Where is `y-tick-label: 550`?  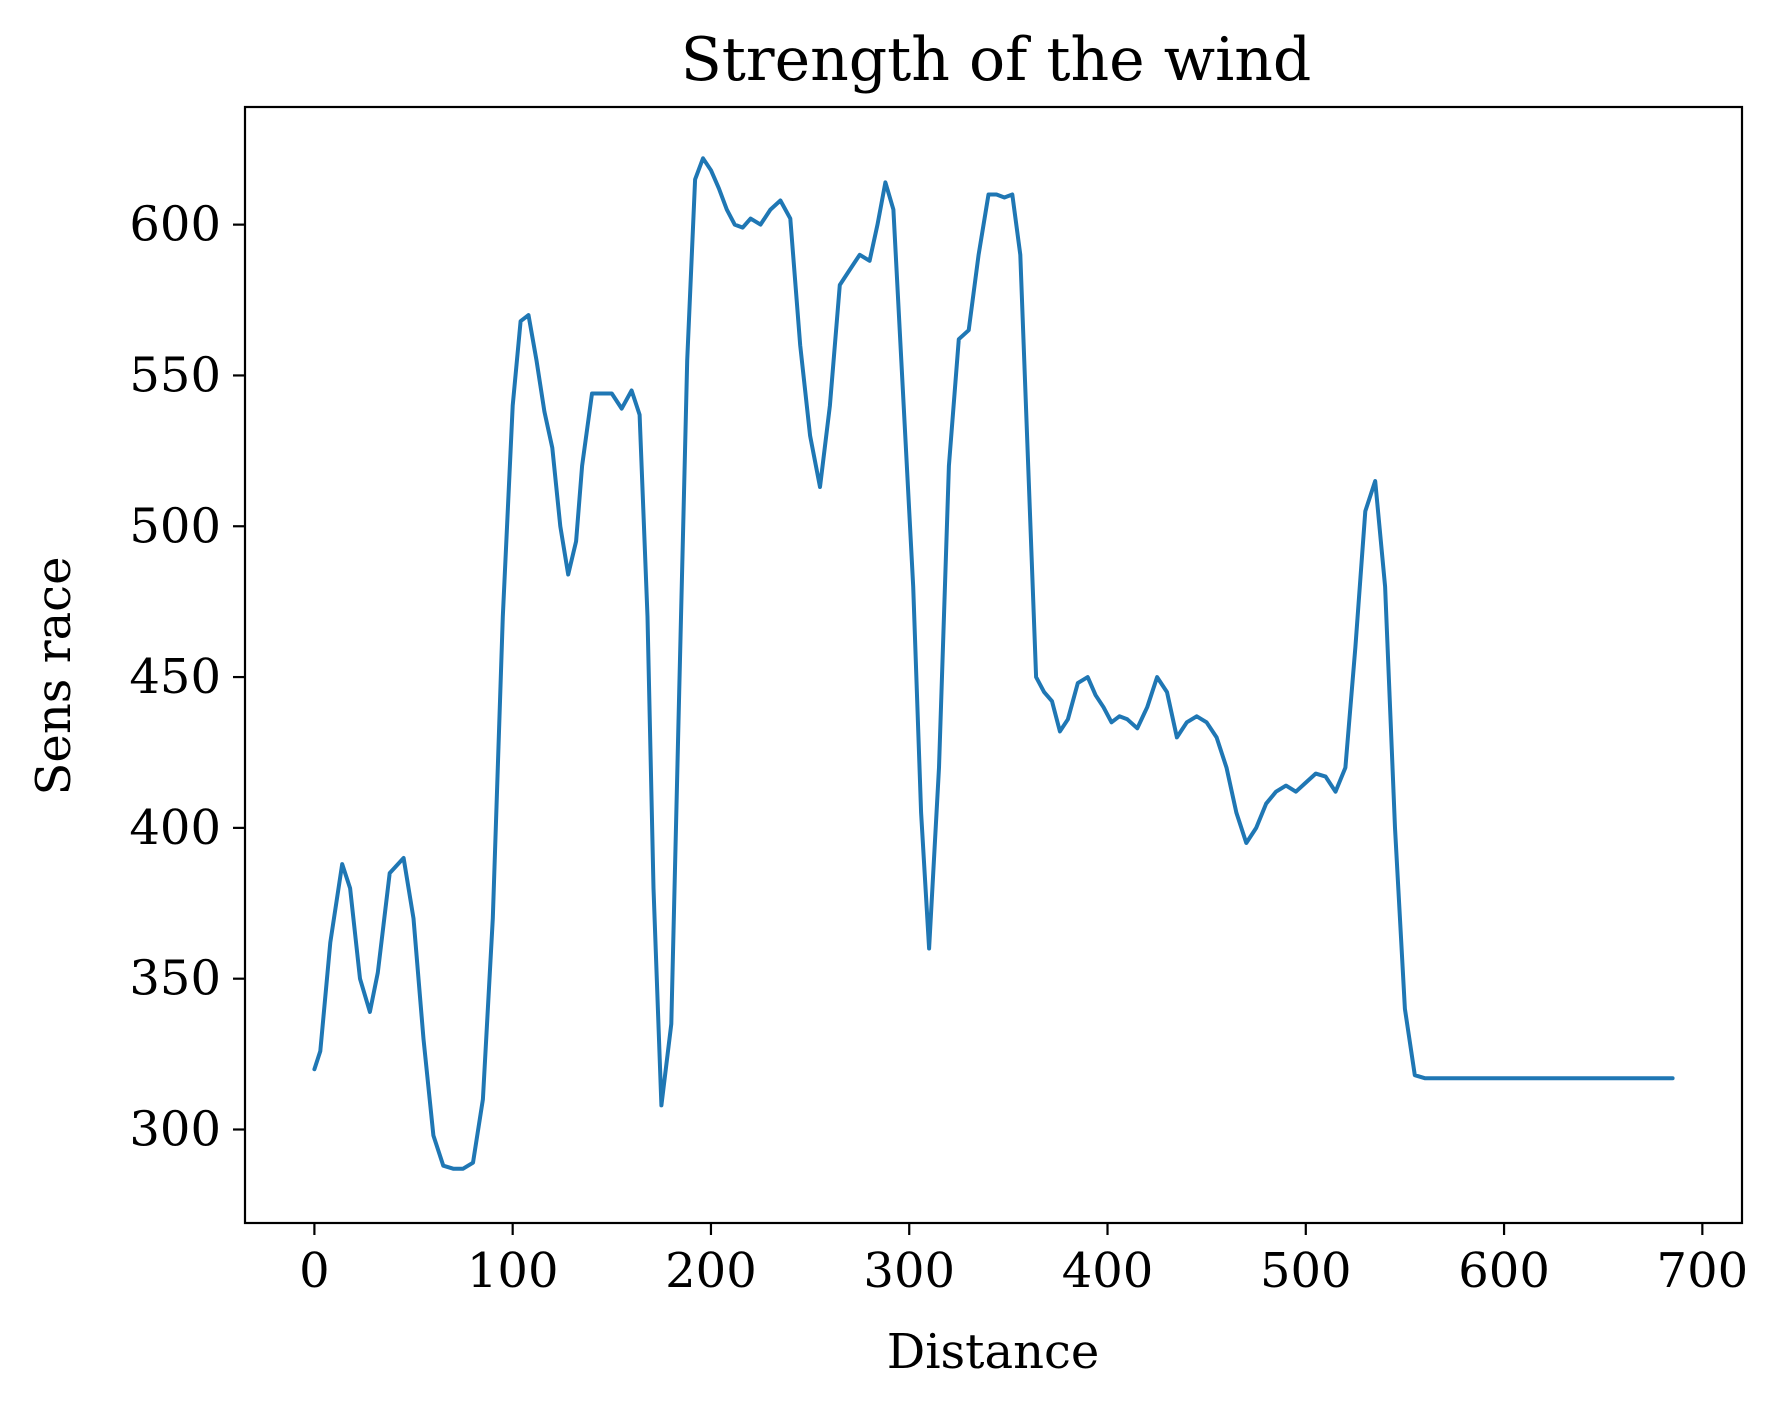 y-tick-label: 550 is located at coordinates (175, 375).